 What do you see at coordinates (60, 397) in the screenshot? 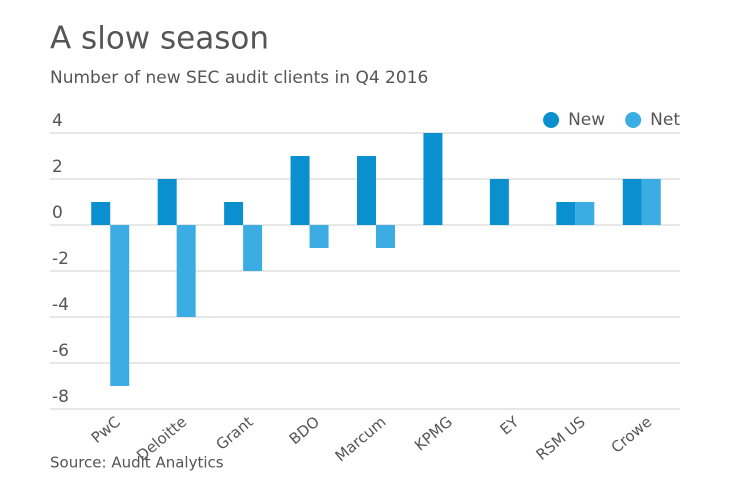
I see `y-tick-label: -8` at bounding box center [60, 397].